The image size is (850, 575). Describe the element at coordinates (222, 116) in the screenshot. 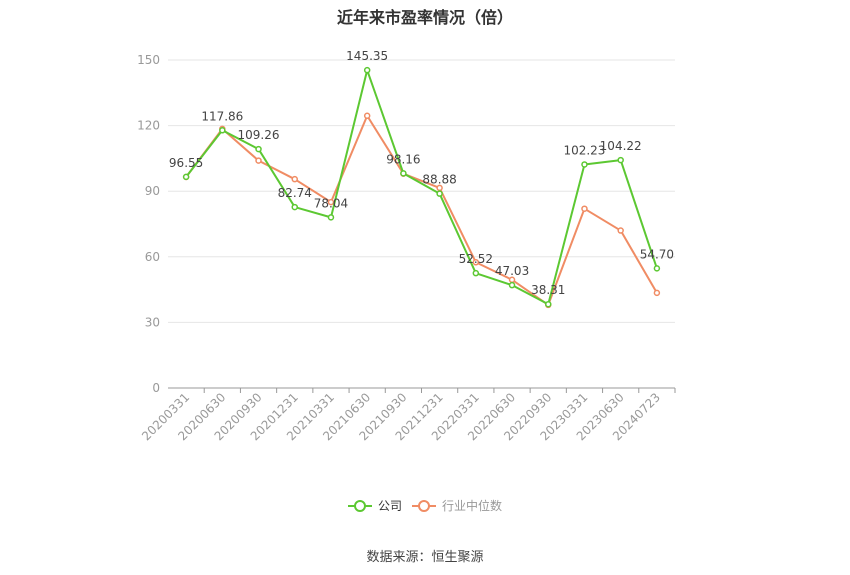

I see `data-label: 117.86` at that location.